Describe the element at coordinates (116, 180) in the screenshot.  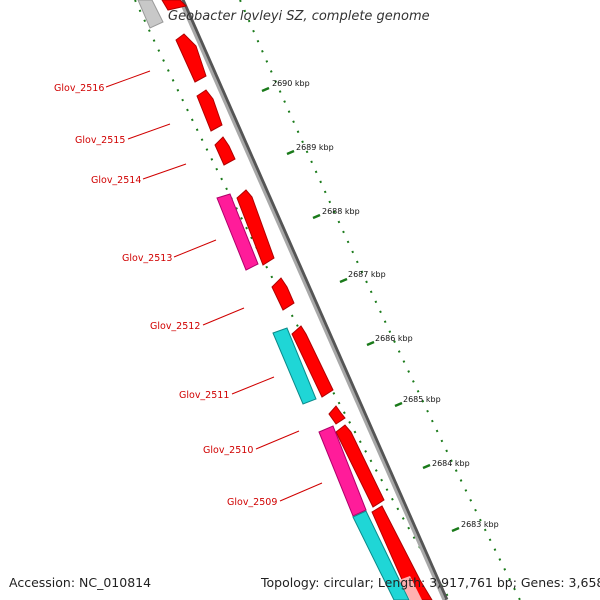
I see `gene-label: Glov_2514` at that location.